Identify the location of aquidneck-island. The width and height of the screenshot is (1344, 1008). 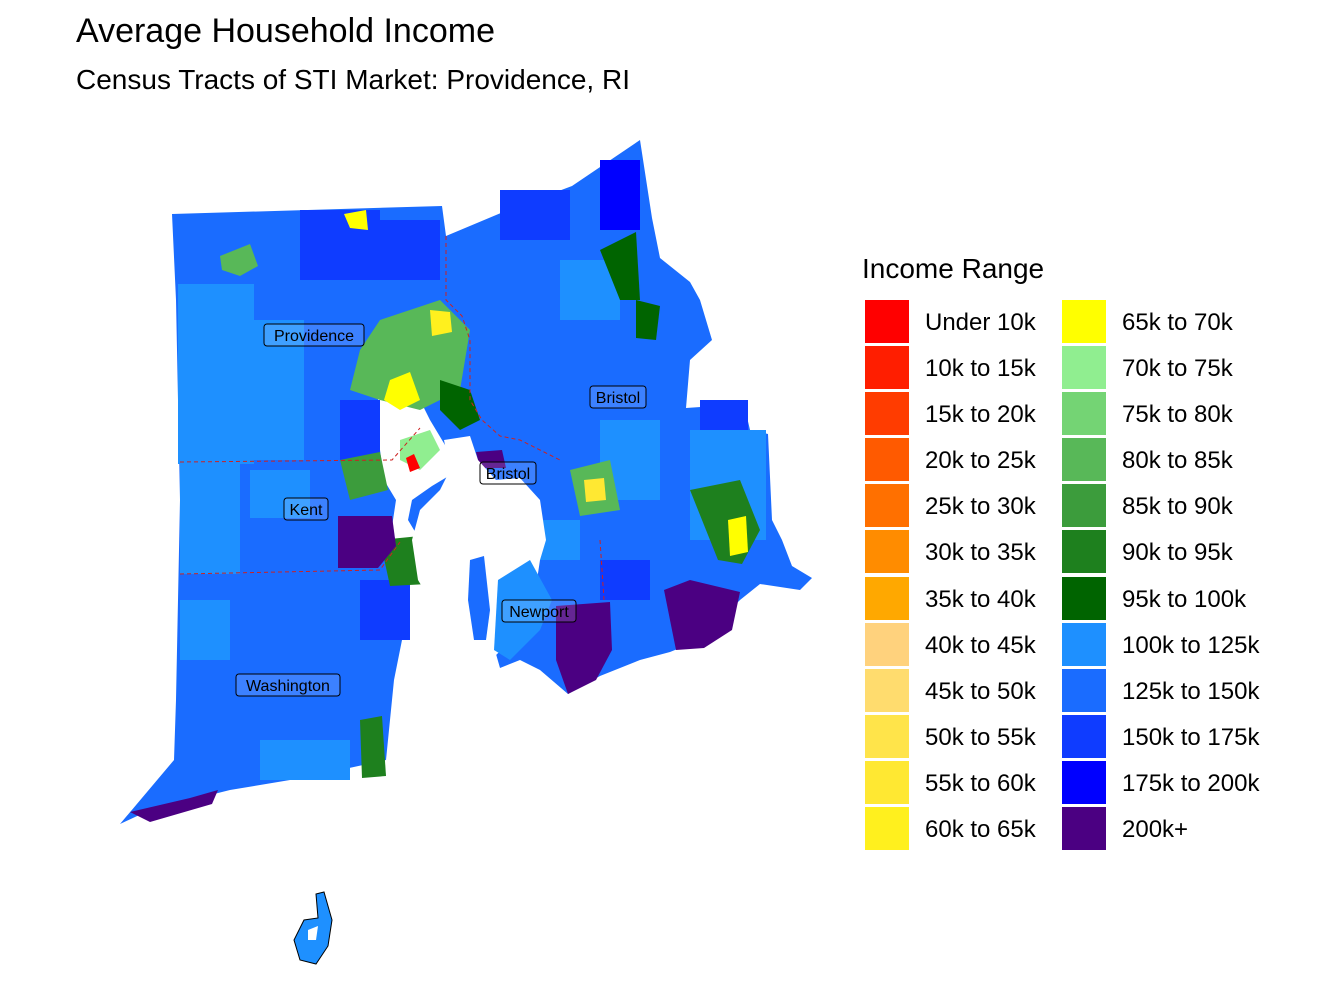
(523, 610).